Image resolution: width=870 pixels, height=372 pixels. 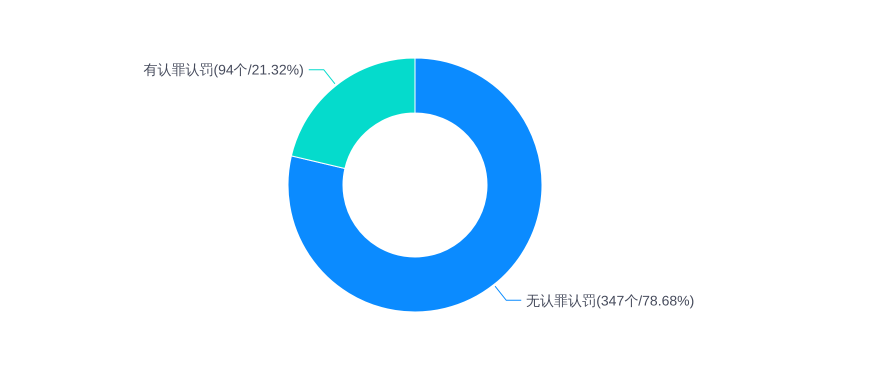 I want to click on slice-label: 有认罪认罚(94个/21.32%), so click(x=223, y=70).